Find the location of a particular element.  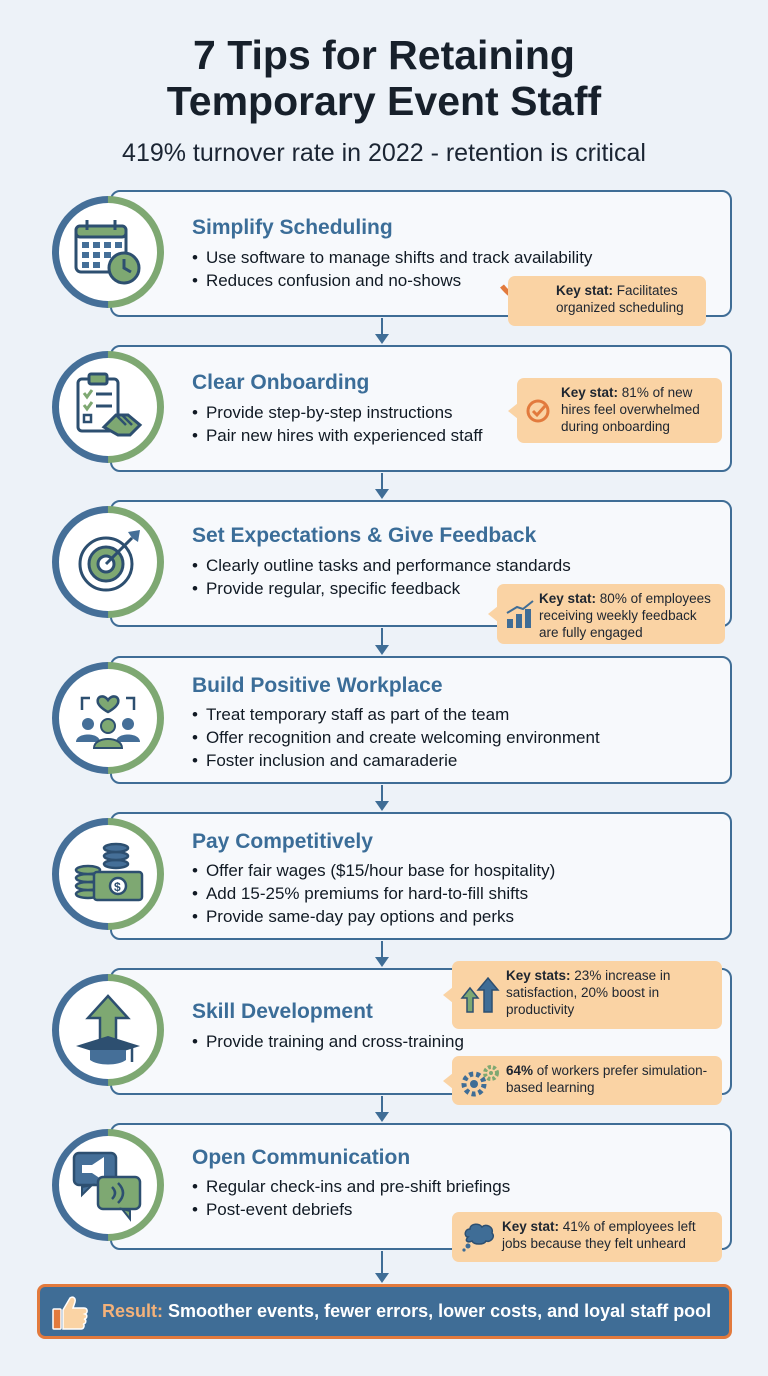

tip-title: Clear Onboarding is located at coordinates (281, 382).